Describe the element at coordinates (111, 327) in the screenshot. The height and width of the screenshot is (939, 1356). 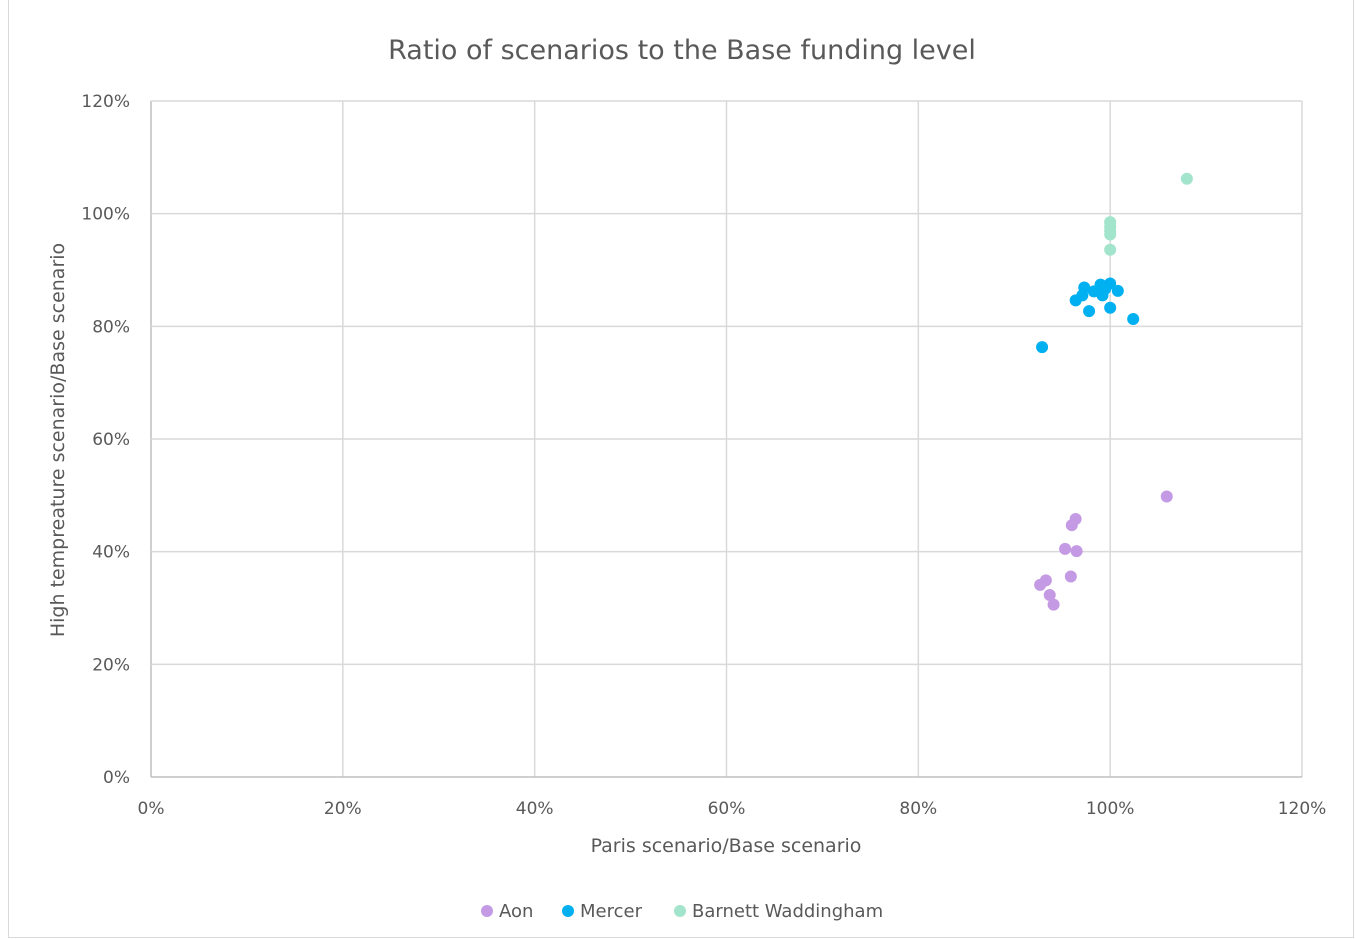
I see `y-tick-label: 80%` at that location.